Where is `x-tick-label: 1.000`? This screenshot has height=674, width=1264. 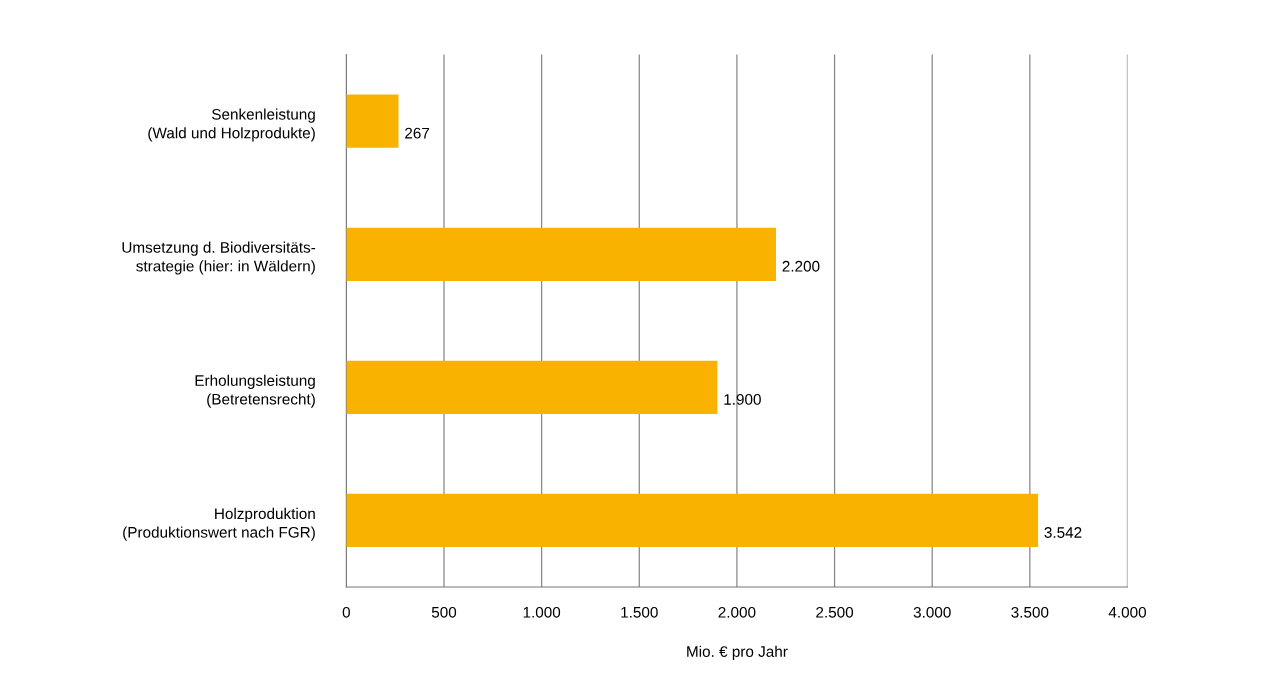 x-tick-label: 1.000 is located at coordinates (542, 612).